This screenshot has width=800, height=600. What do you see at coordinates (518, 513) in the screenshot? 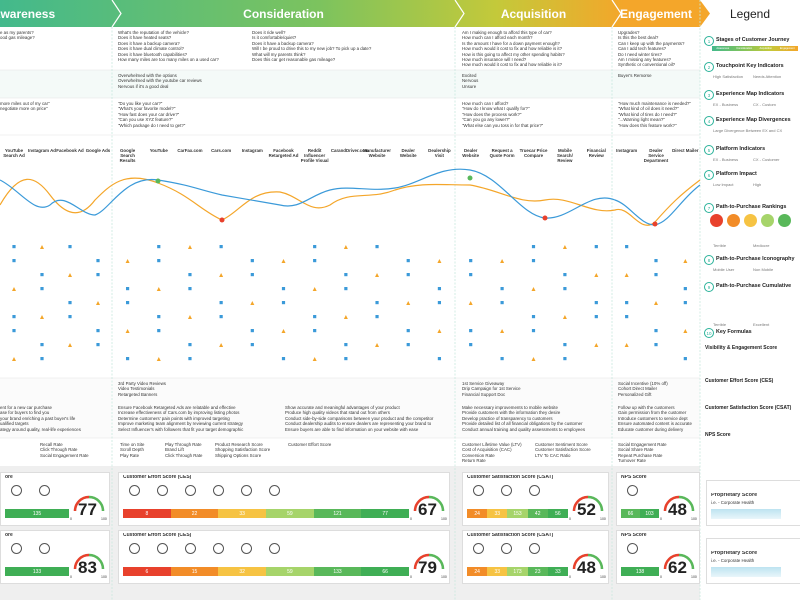
I see `segment-bar: 24 33 153 42 56` at bounding box center [518, 513].